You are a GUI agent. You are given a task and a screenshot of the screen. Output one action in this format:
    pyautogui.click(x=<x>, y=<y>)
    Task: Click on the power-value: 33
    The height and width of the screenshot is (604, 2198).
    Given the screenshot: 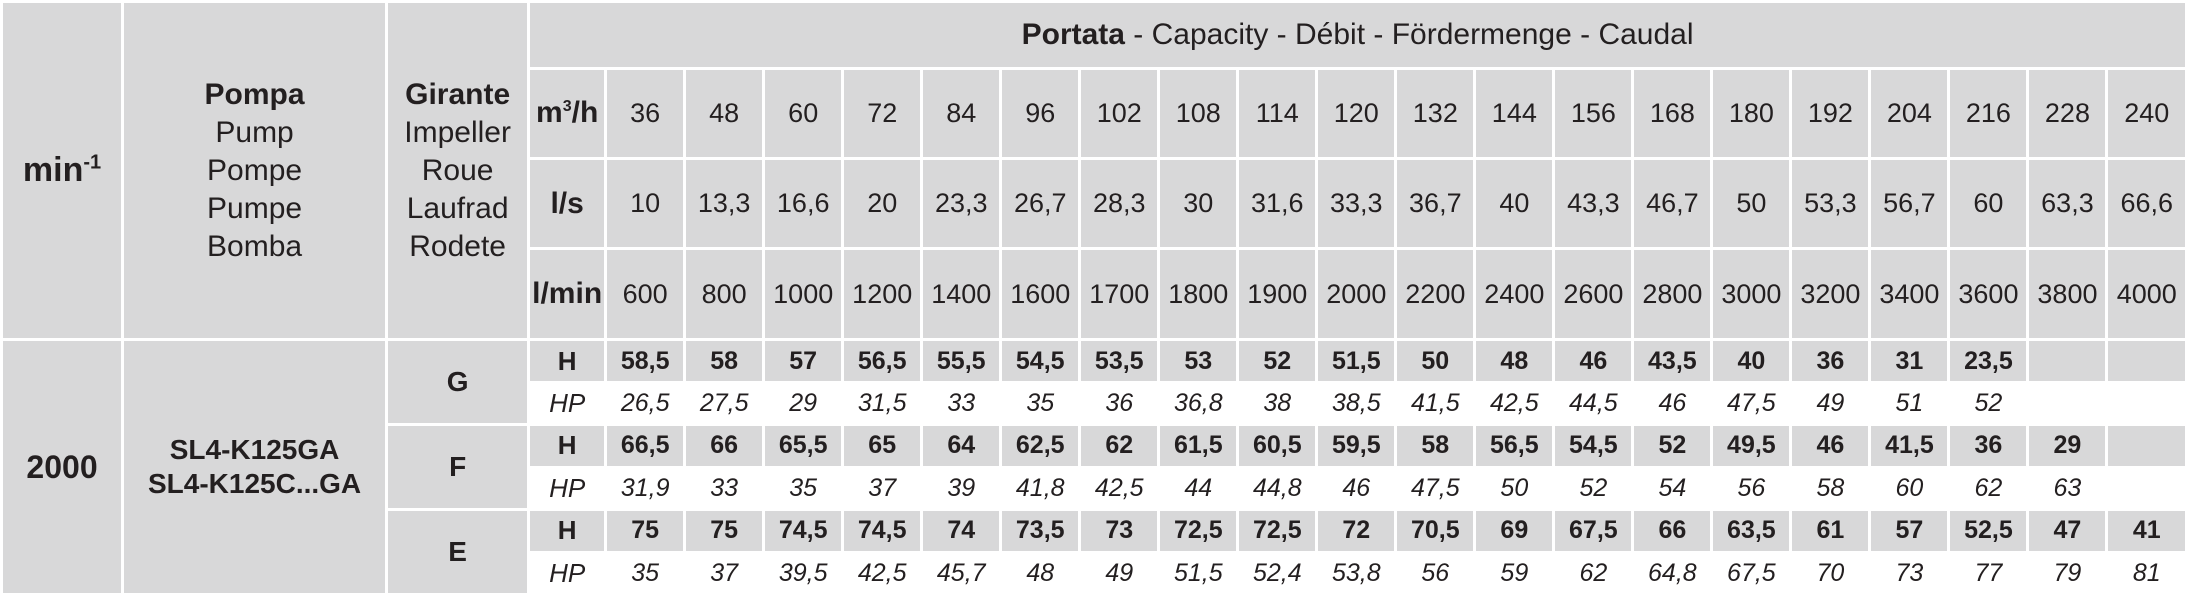 What is the action you would take?
    pyautogui.click(x=724, y=488)
    